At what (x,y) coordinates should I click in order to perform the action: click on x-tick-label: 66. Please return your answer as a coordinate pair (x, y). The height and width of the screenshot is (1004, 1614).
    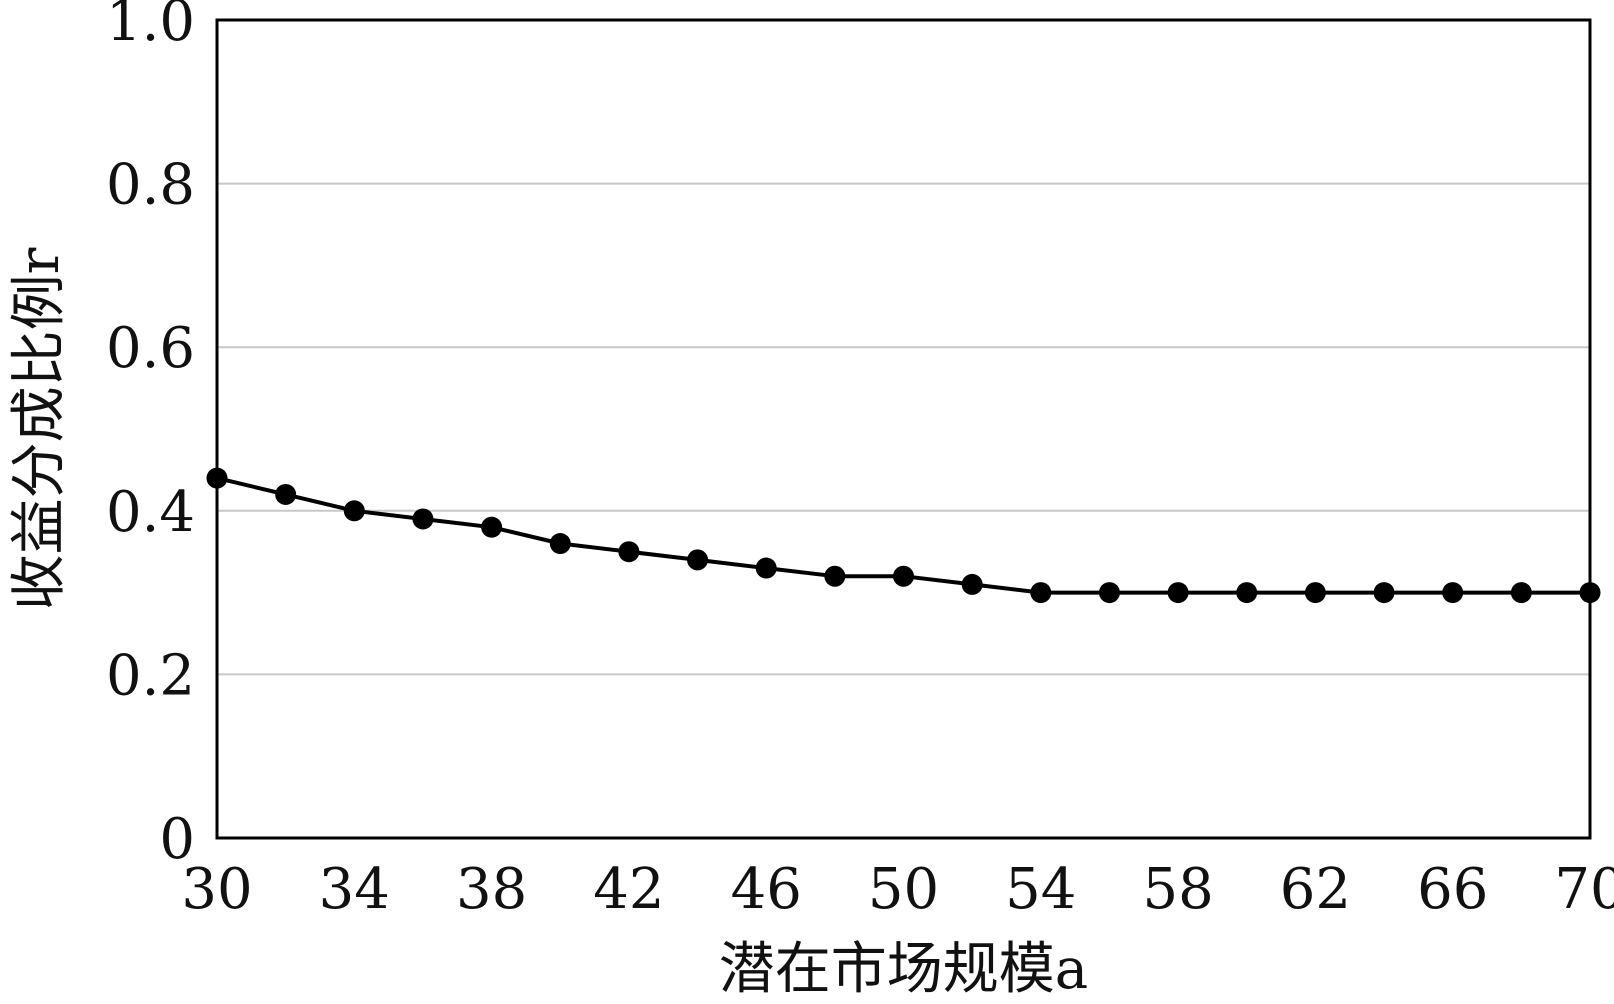
    Looking at the image, I should click on (1452, 889).